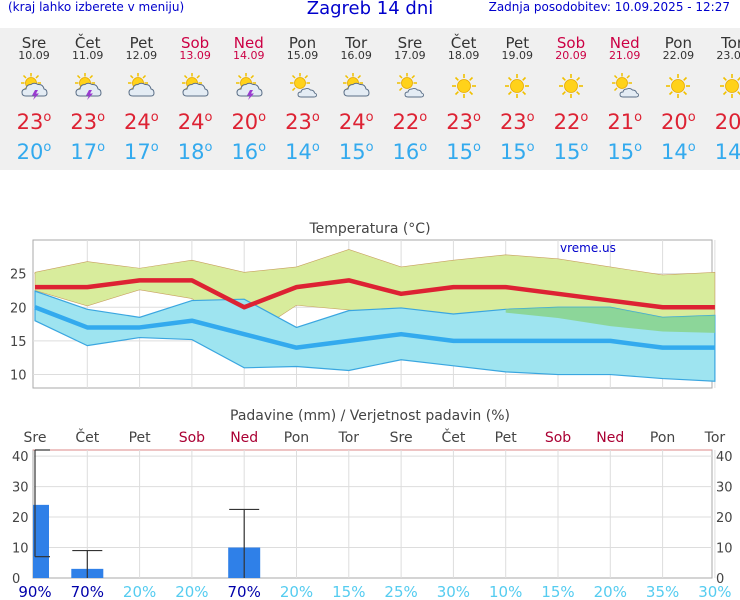 This screenshot has width=740, height=600. Describe the element at coordinates (18, 376) in the screenshot. I see `y-tick-label: 10` at that location.